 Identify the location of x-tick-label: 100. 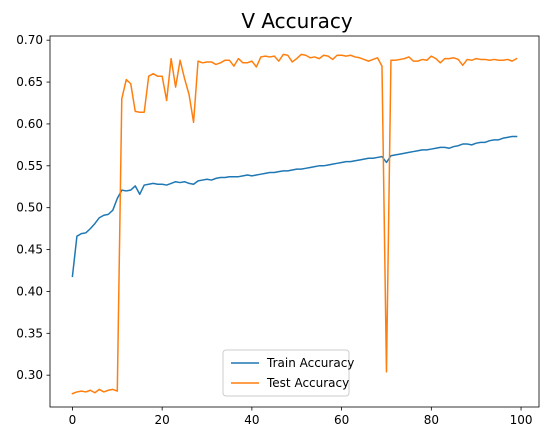
(521, 420).